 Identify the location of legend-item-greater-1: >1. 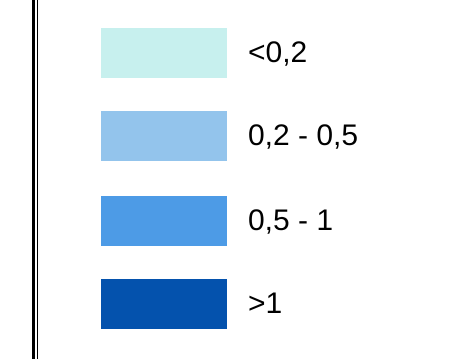
(191, 304).